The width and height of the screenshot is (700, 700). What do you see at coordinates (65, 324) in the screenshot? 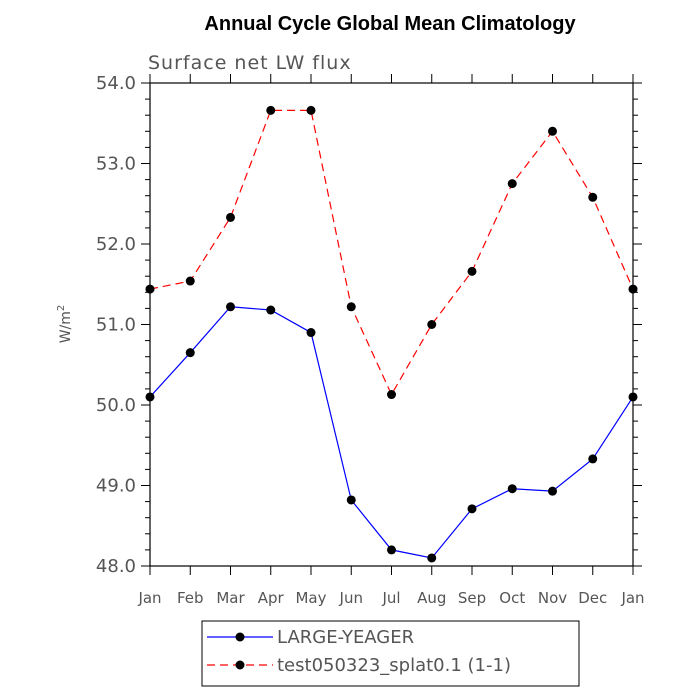
I see `y-axis-label: W/m2` at bounding box center [65, 324].